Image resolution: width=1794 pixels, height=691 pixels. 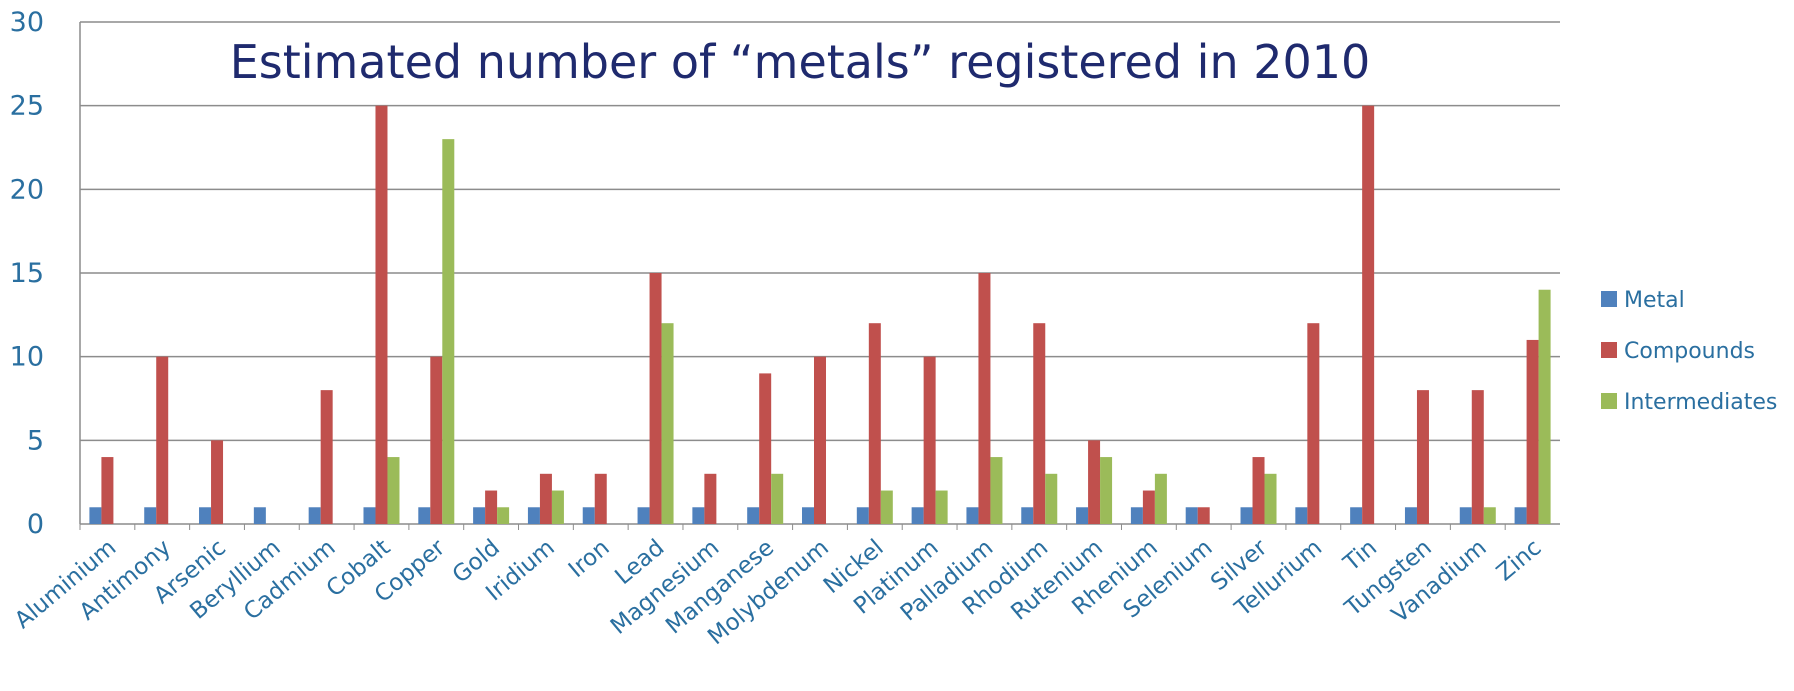 What do you see at coordinates (259, 515) in the screenshot?
I see `bar-metal-beryllium` at bounding box center [259, 515].